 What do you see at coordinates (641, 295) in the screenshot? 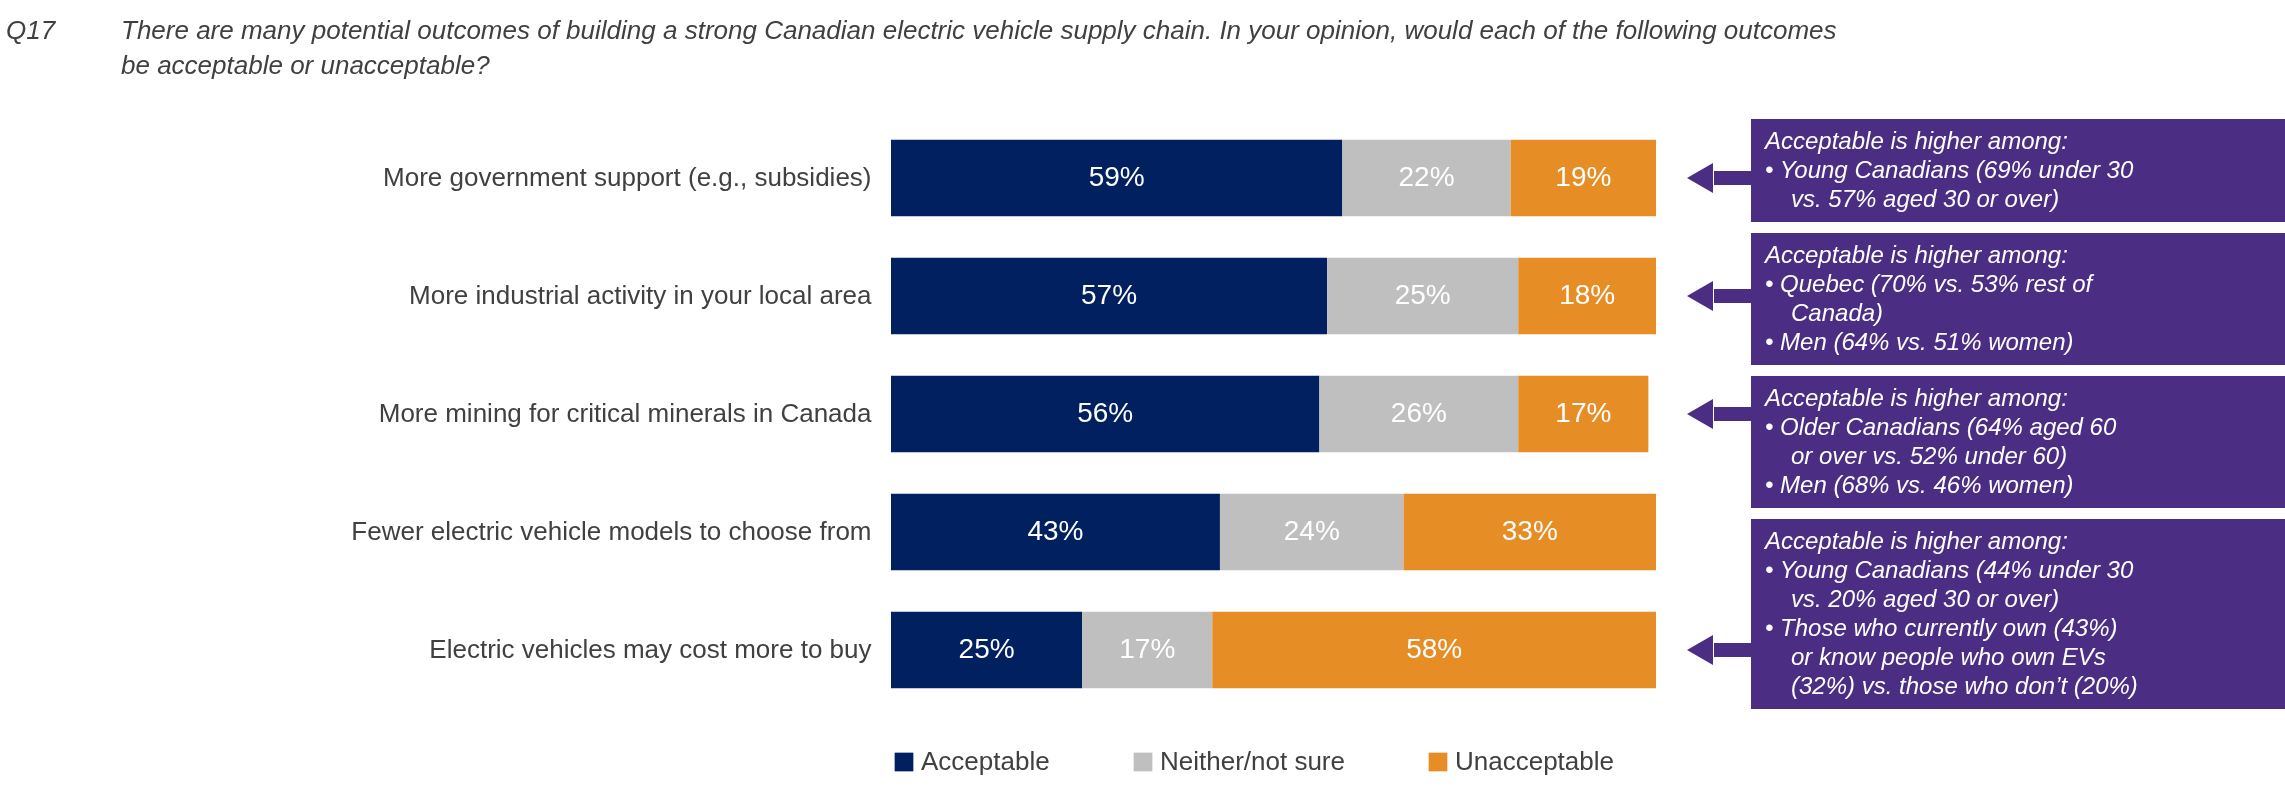
I see `y-tick-label: More industrial activity in your local area` at bounding box center [641, 295].